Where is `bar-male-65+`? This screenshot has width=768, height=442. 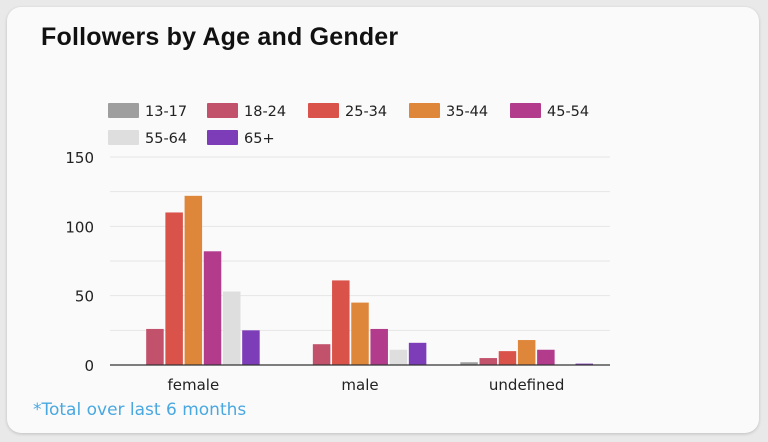
bar-male-65+ is located at coordinates (417, 353).